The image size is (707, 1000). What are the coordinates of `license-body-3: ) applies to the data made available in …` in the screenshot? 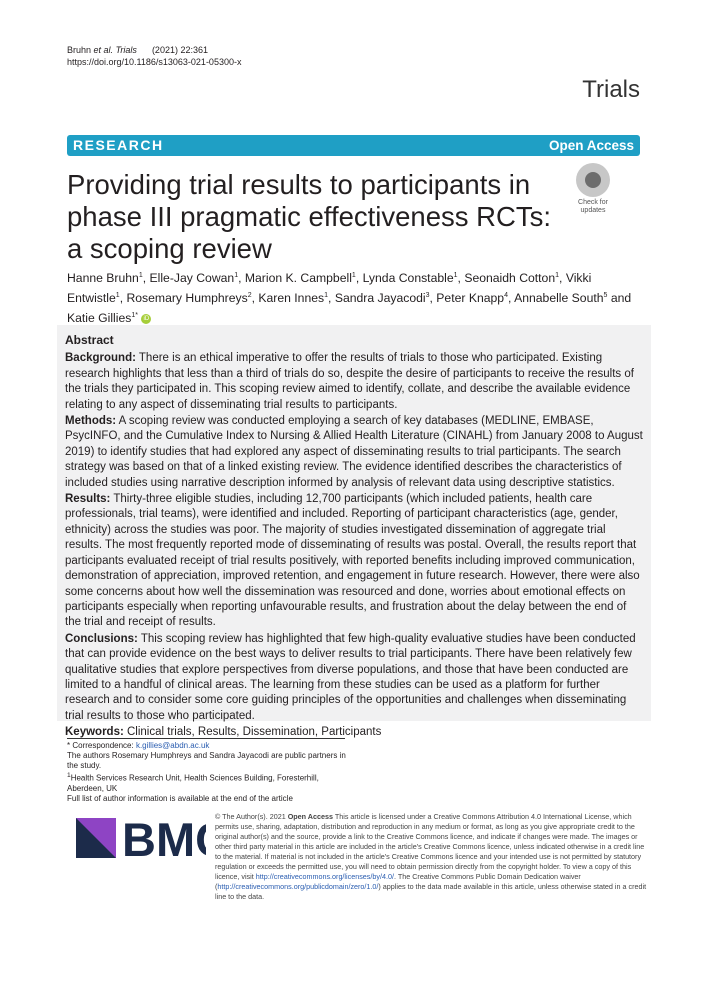 It's located at (431, 891).